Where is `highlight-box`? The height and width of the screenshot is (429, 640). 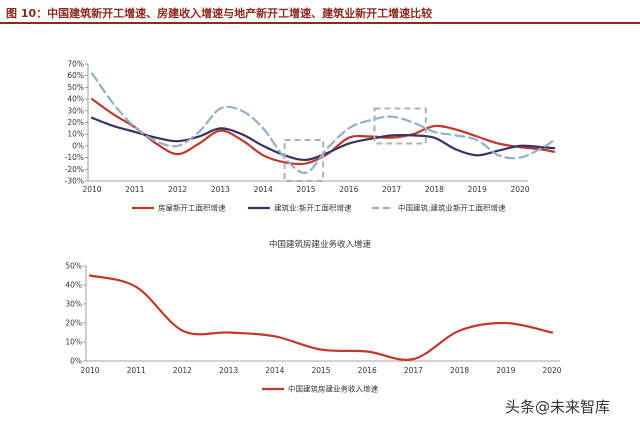
highlight-box is located at coordinates (400, 126).